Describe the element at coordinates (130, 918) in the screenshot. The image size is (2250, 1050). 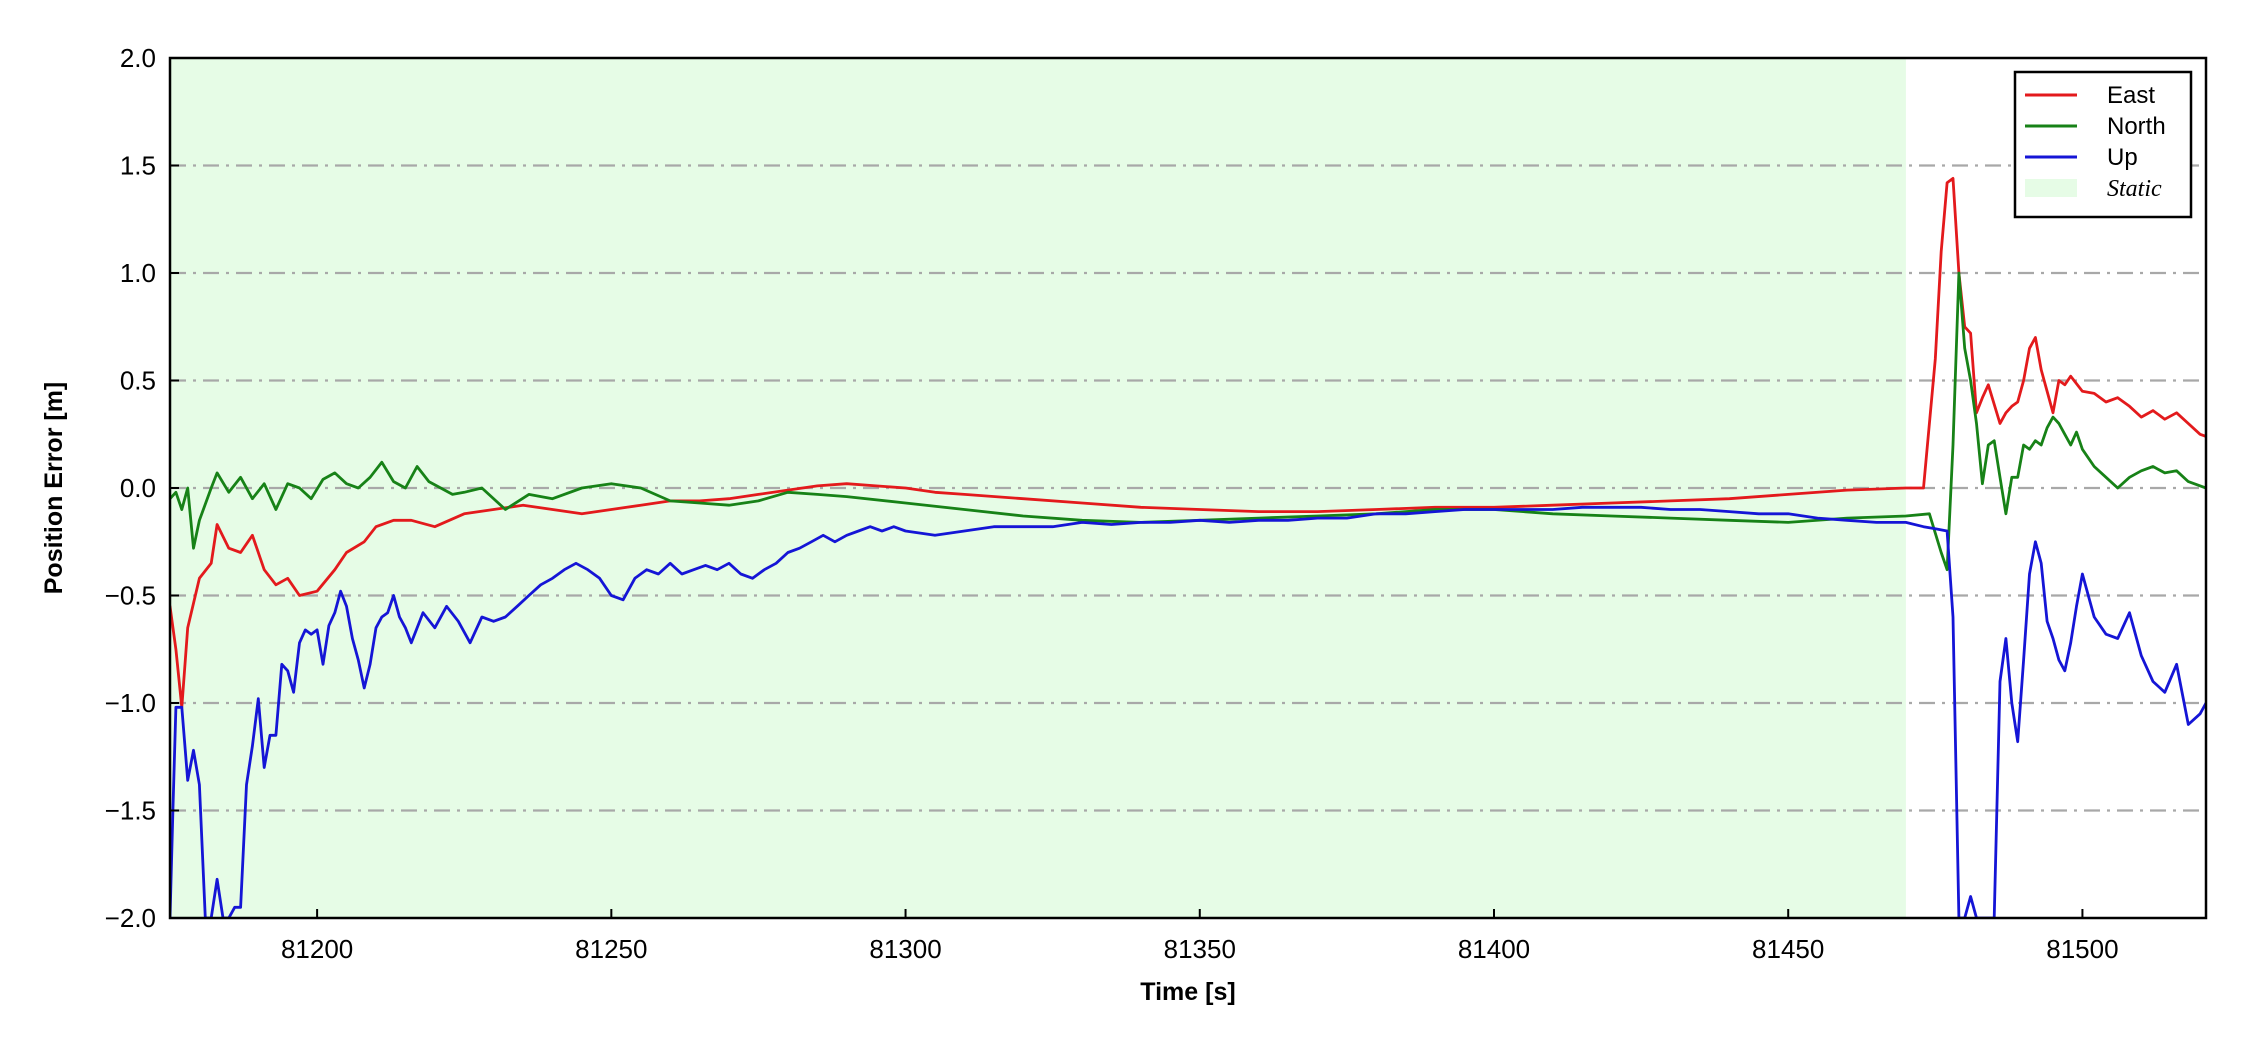
I see `y-tick-label: −2.0` at that location.